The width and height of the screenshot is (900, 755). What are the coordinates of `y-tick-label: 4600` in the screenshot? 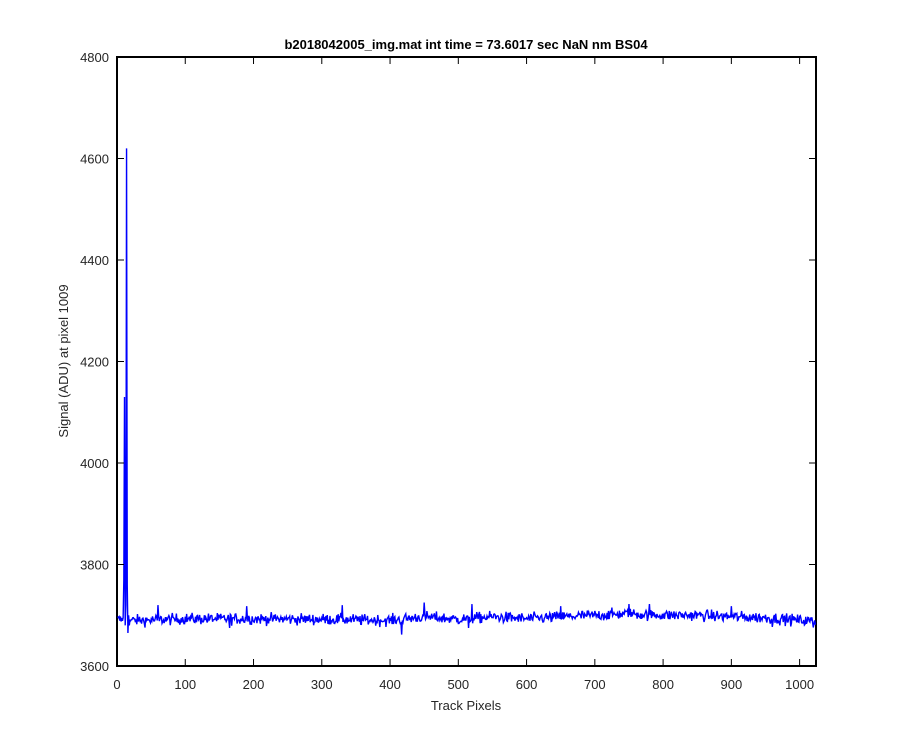 It's located at (94, 159).